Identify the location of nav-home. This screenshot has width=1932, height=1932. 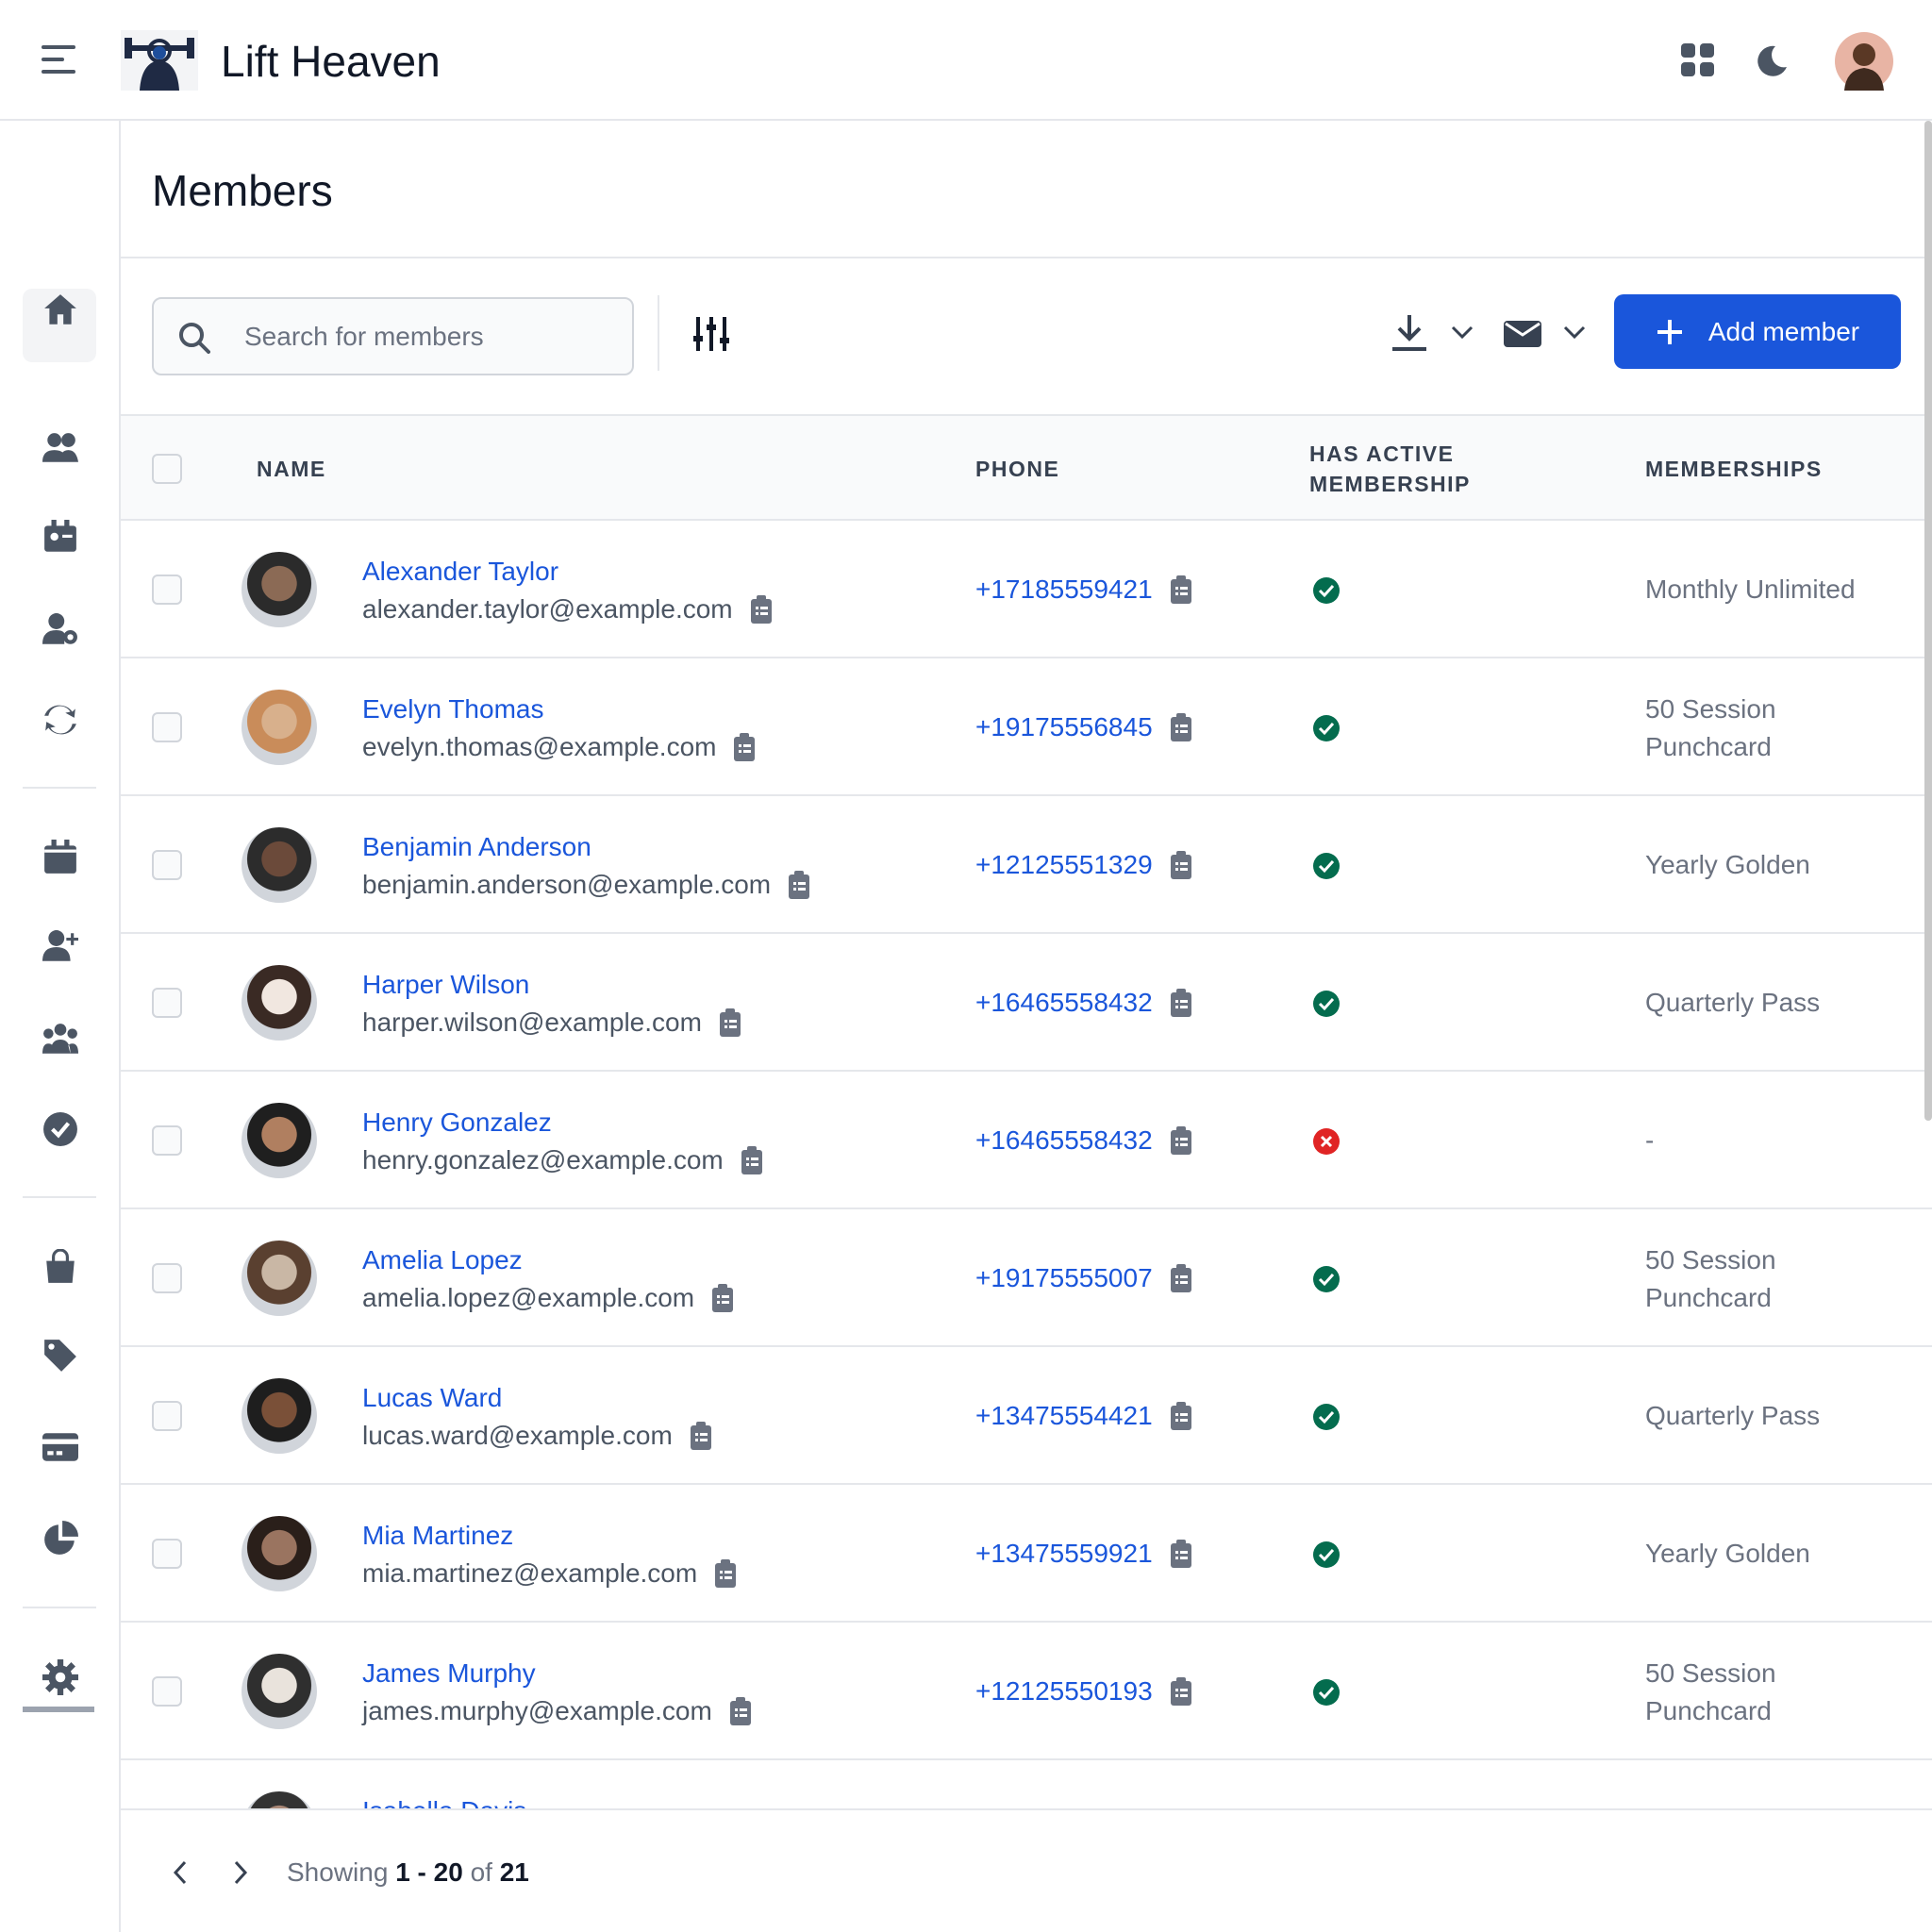
(60, 310).